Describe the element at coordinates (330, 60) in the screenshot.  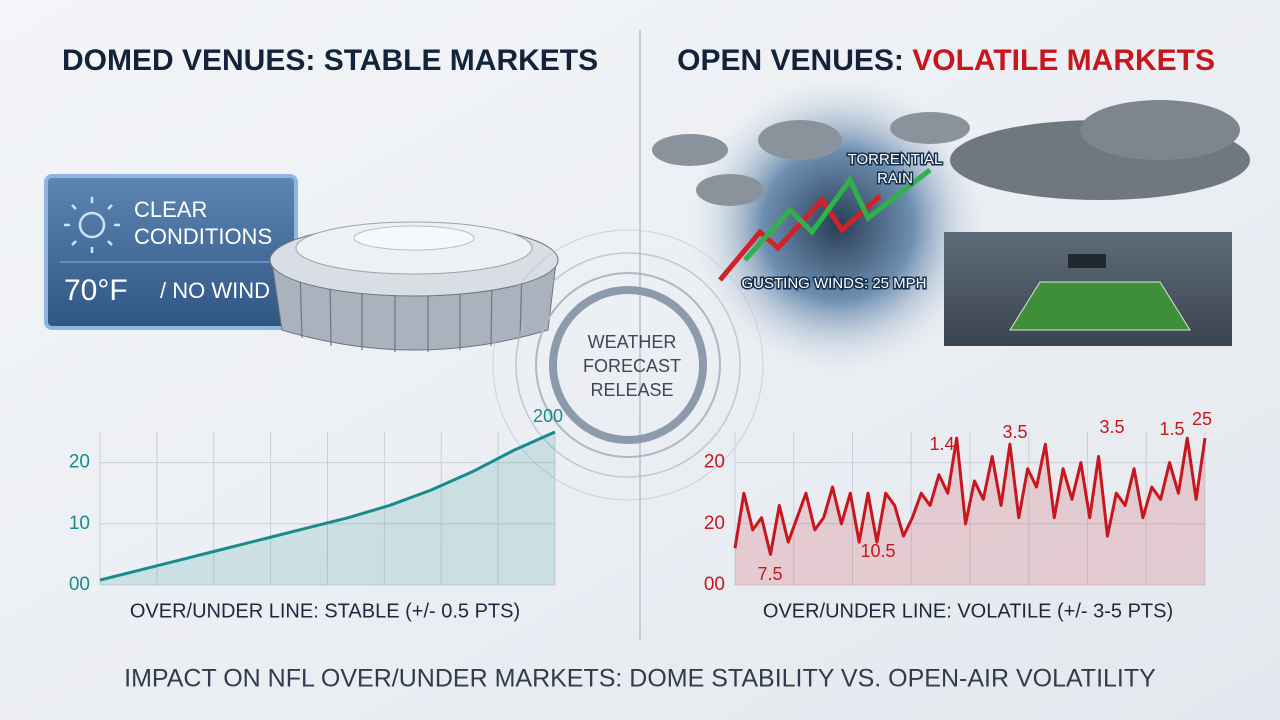
I see `left-title: DOMED VENUES: STABLE MARKETS` at that location.